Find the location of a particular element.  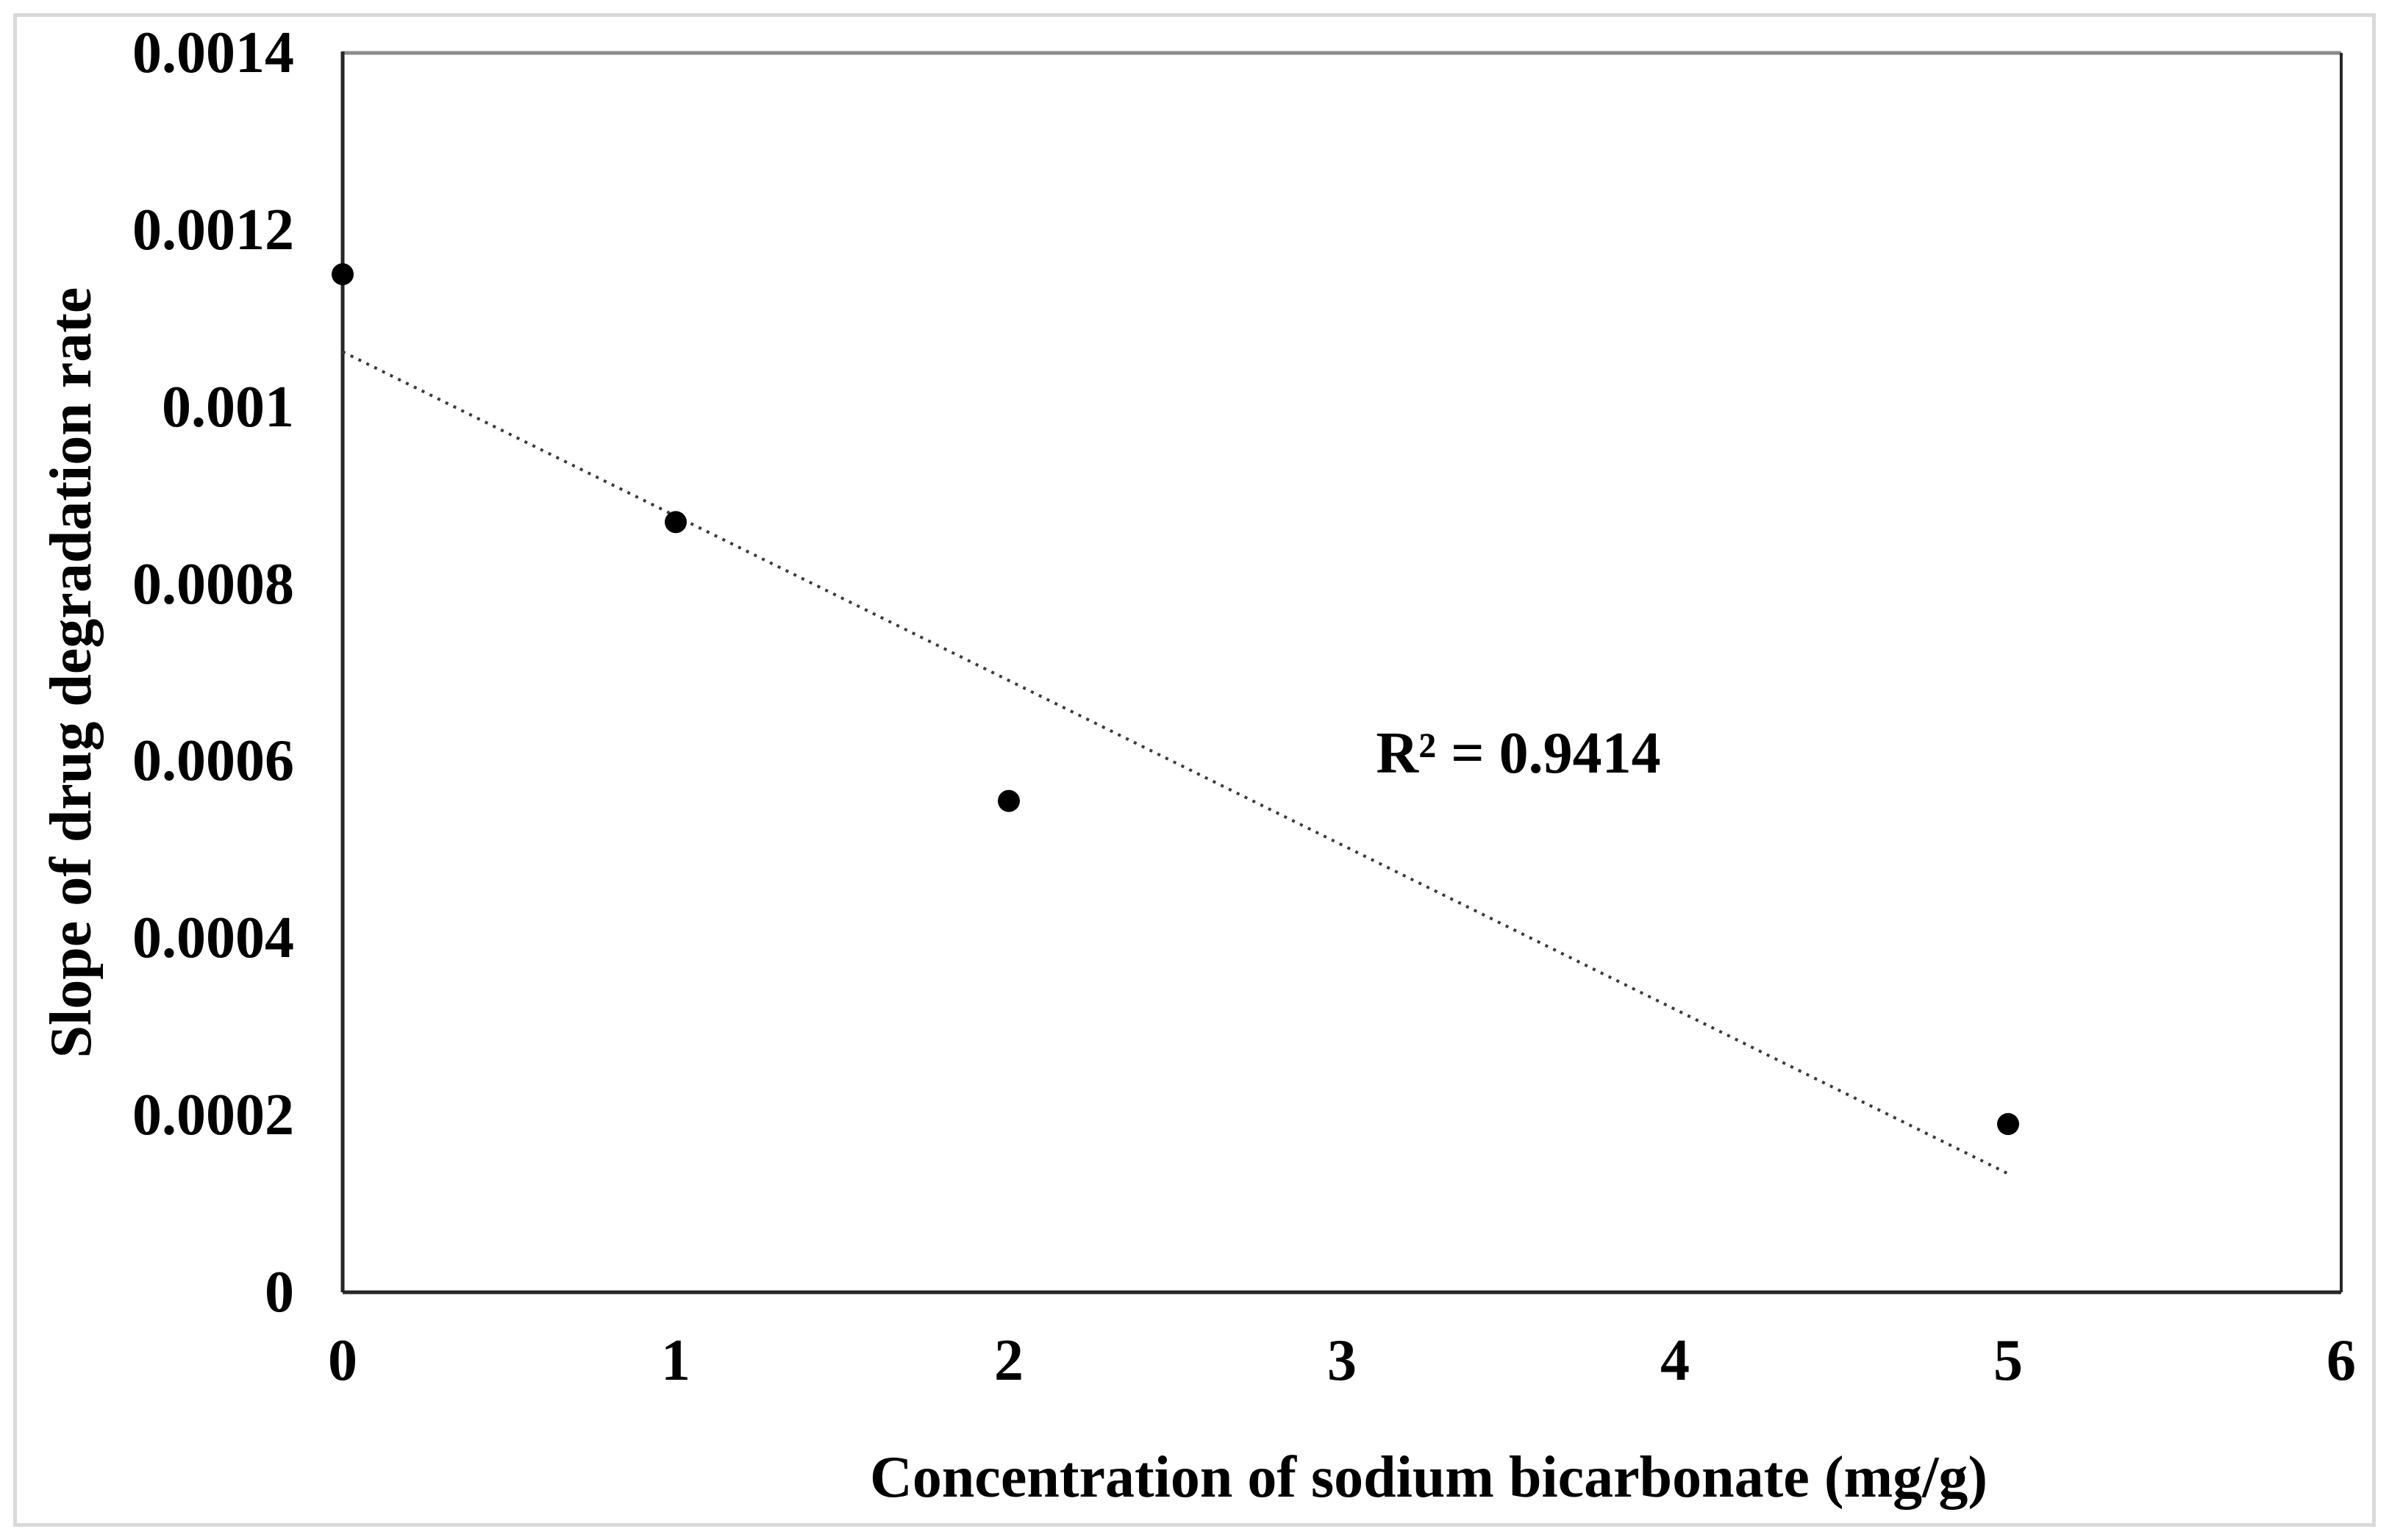

y-tick-label: 0.0014 is located at coordinates (213, 53).